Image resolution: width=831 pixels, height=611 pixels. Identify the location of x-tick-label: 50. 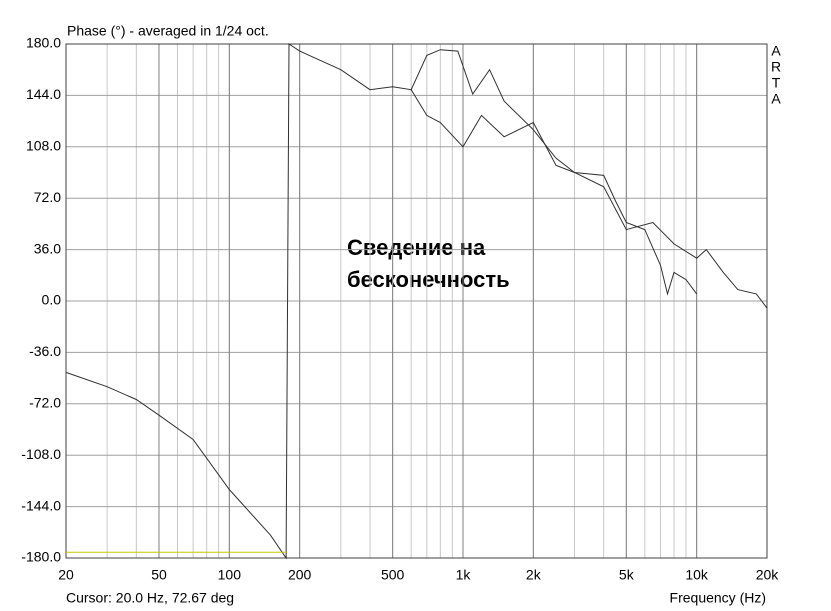
(159, 575).